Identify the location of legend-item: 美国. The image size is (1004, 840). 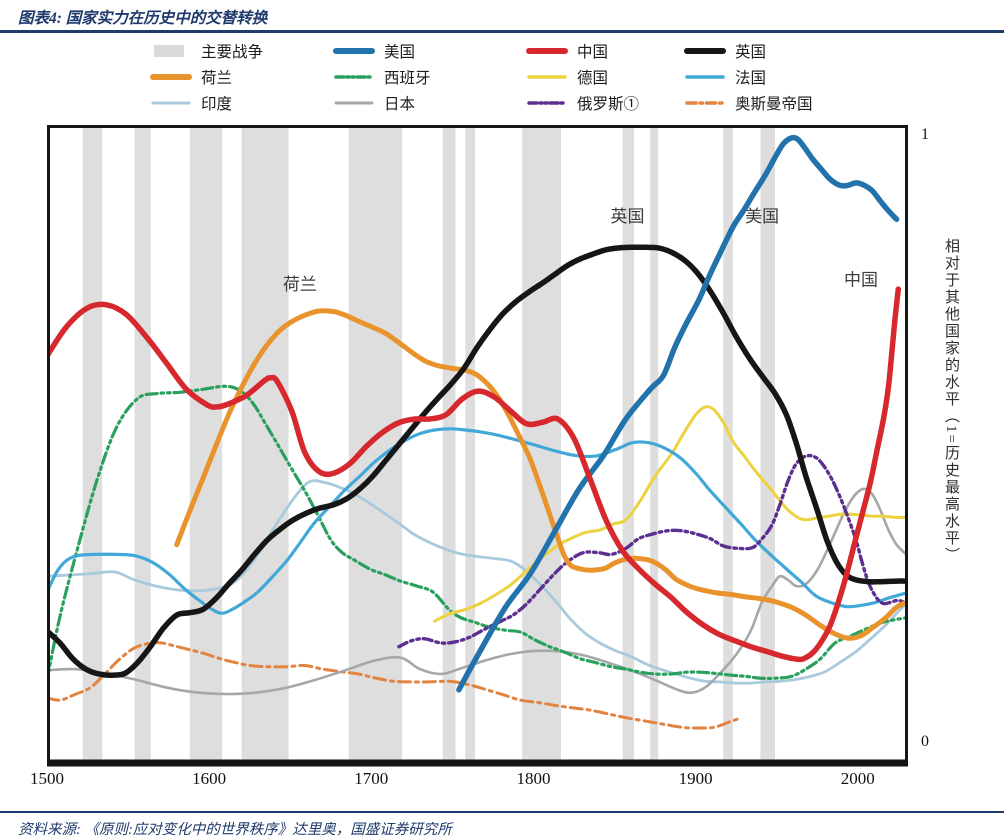
(374, 51).